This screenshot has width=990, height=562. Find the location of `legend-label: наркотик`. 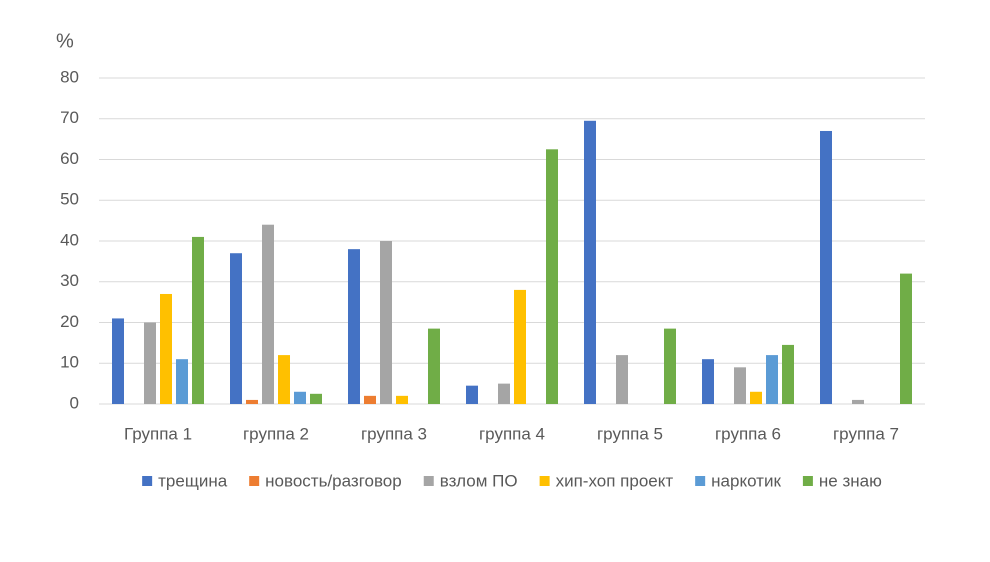

legend-label: наркотик is located at coordinates (746, 480).